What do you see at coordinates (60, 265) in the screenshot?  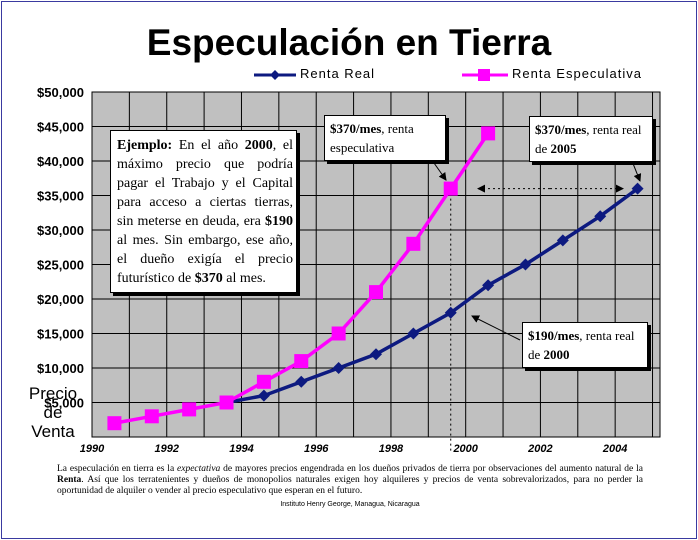 I see `y-tick-label: $25,000` at bounding box center [60, 265].